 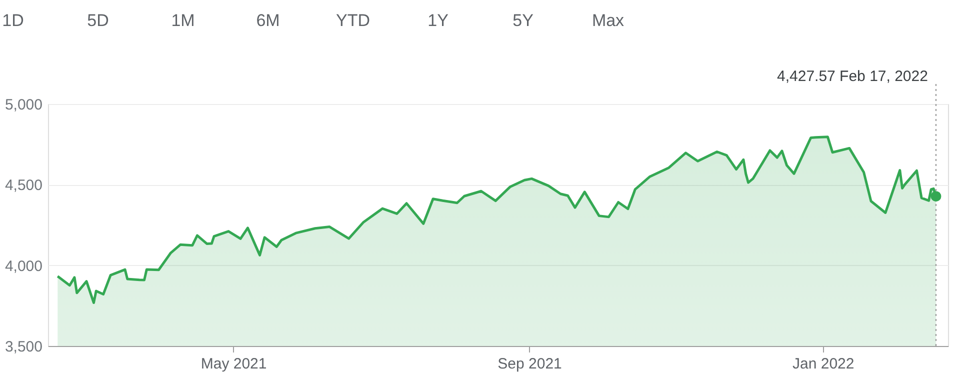 I want to click on text: Max, so click(x=608, y=20).